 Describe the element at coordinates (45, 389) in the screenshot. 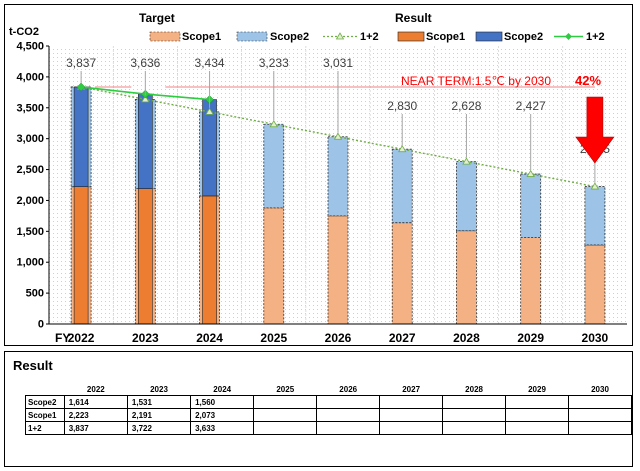

I see `table-corner` at that location.